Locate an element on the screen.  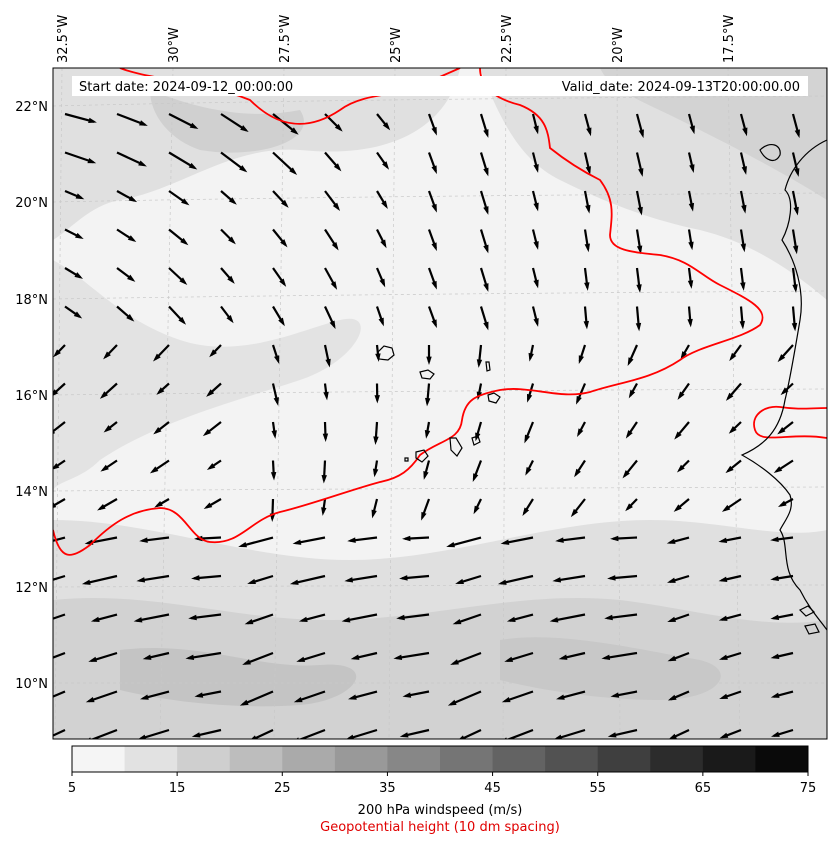
latitude-labels: 22°N 20°N 18°N 16°N 14°N 12°N 10°N is located at coordinates (31, 396).